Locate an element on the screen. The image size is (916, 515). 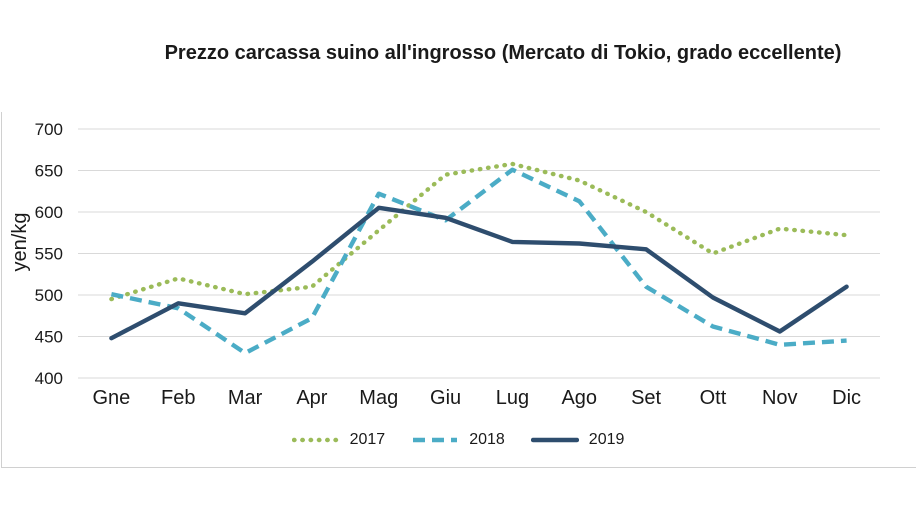
x-tick-label: Mag is located at coordinates (378, 398).